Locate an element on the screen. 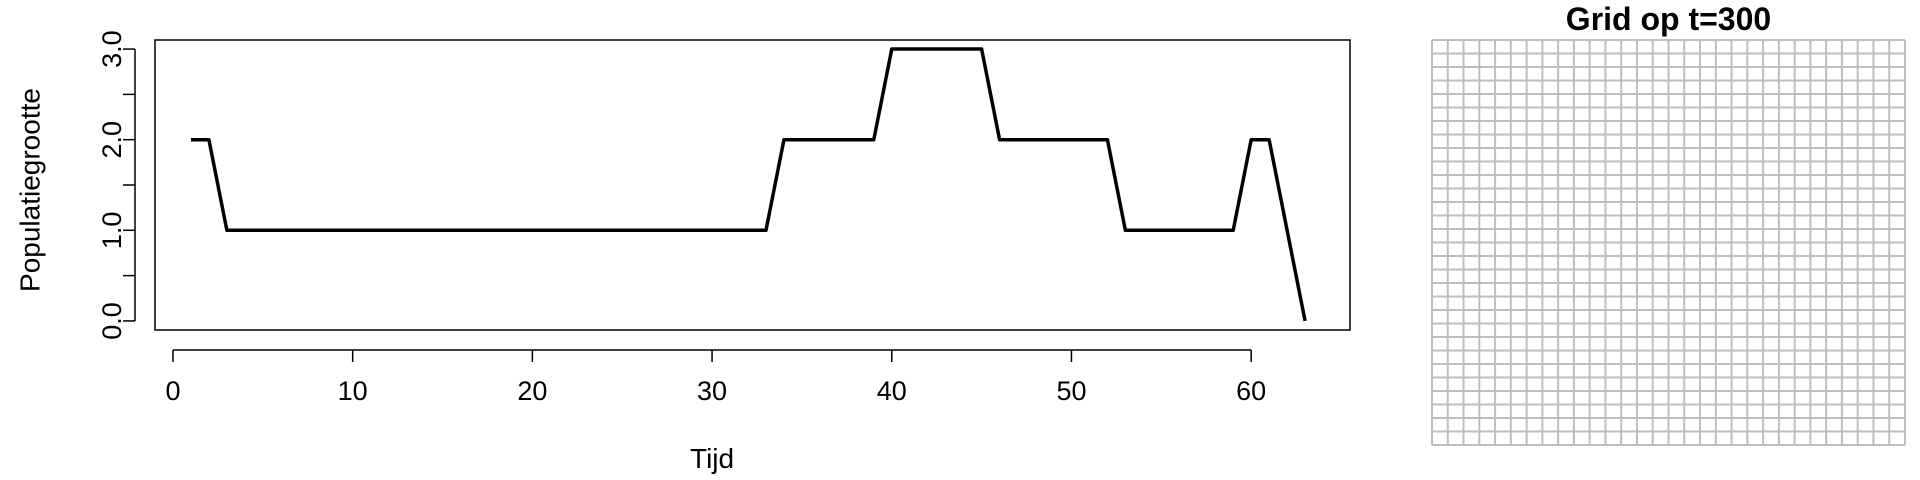 Image resolution: width=1920 pixels, height=480 pixels. x-tick-label: 10 is located at coordinates (353, 391).